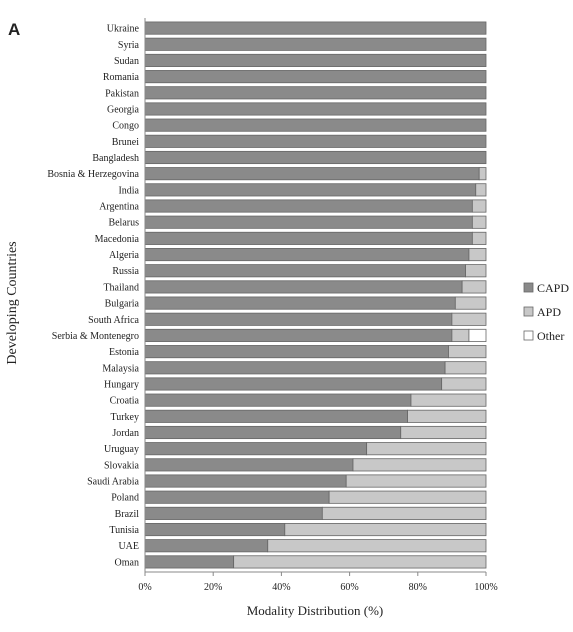 The width and height of the screenshot is (573, 632). I want to click on legend: CAPD APD Other, so click(546, 312).